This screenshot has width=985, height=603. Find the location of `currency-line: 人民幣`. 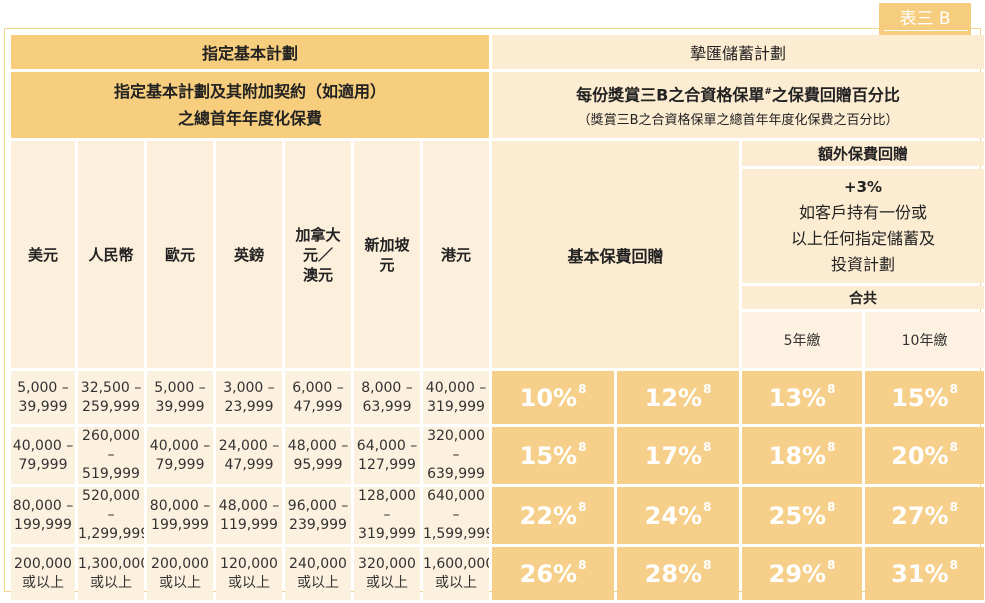

currency-line: 人民幣 is located at coordinates (111, 254).